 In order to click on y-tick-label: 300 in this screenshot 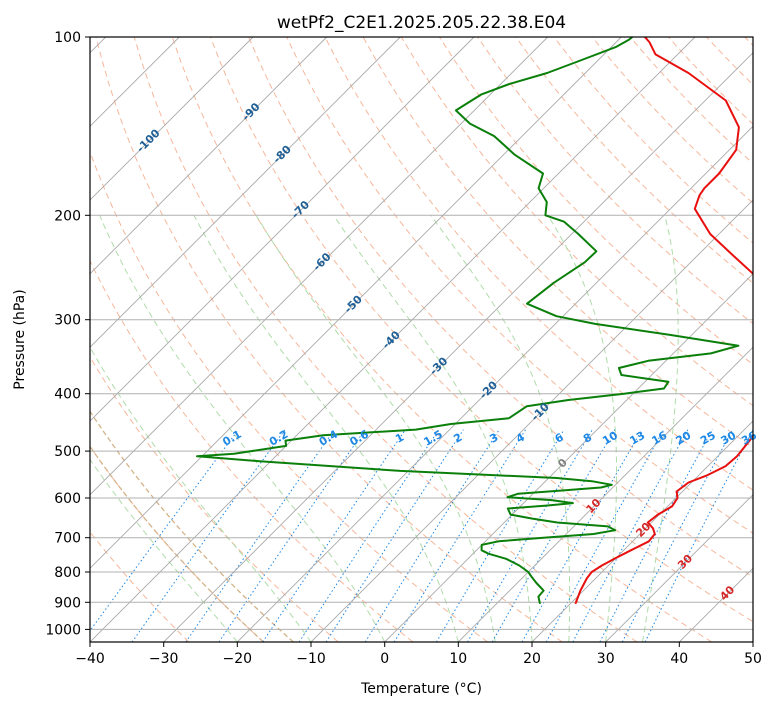, I will do `click(67, 321)`.